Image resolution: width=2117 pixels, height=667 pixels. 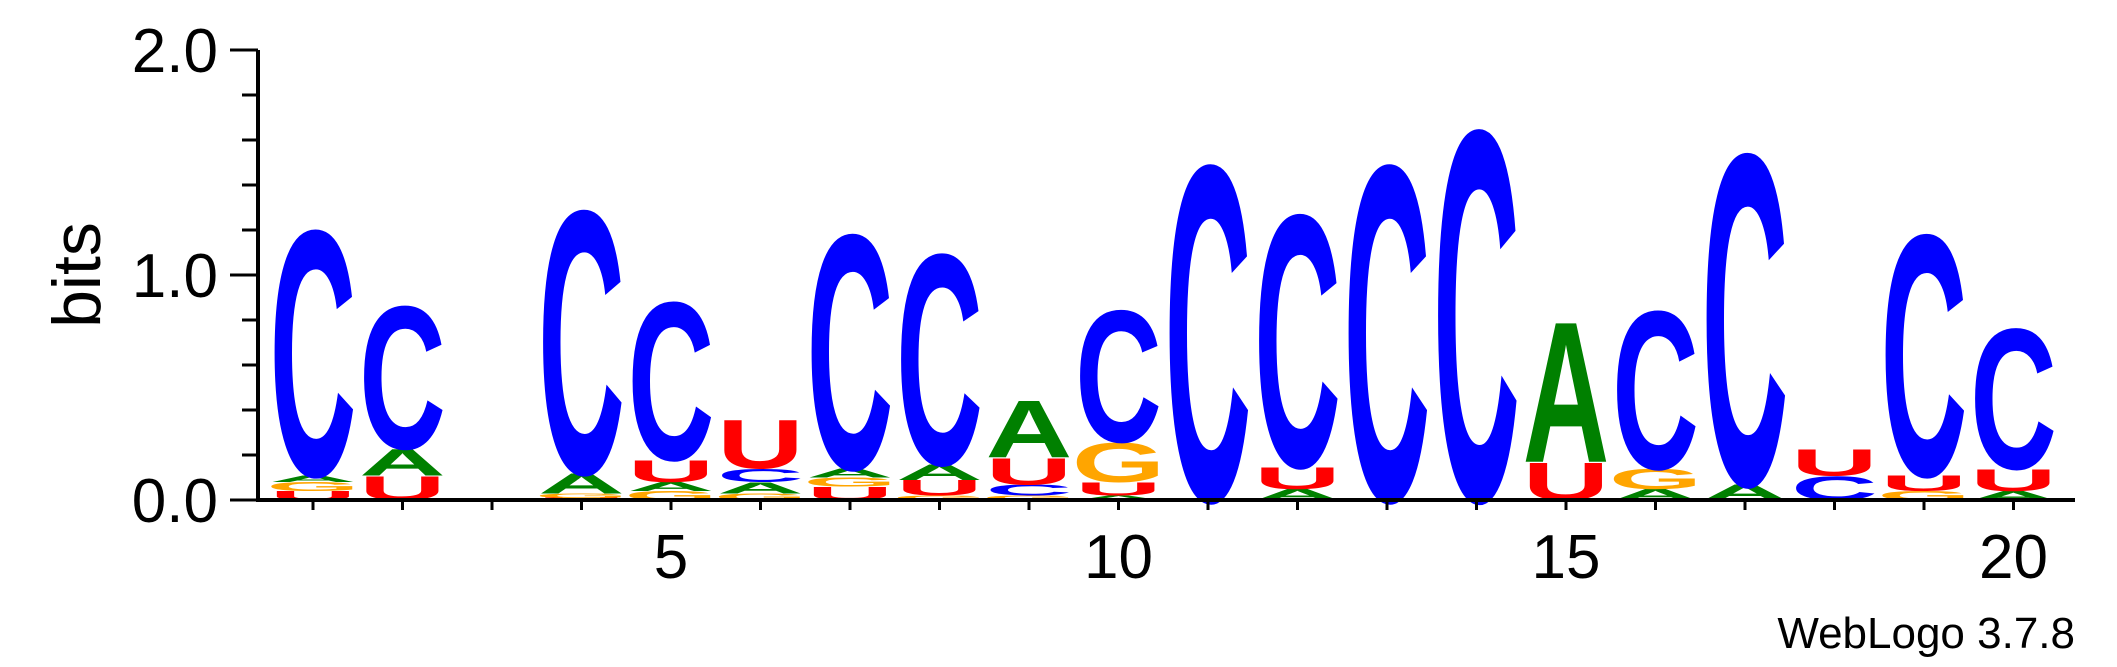 I want to click on logo-letter-u-pos20: U, so click(x=2013, y=480).